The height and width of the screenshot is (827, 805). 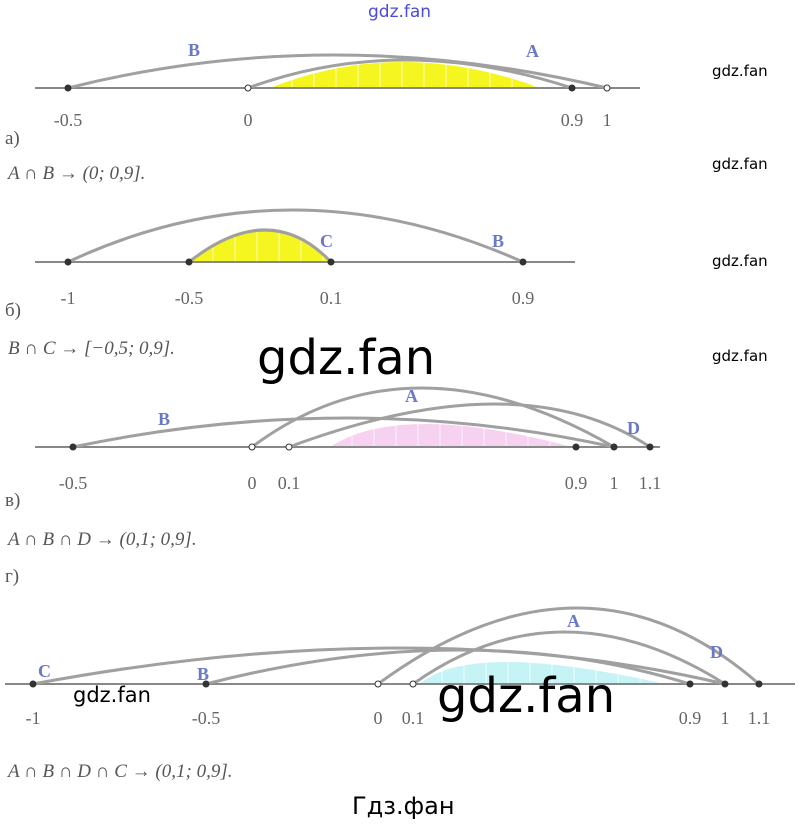 I want to click on part-label-b: б), so click(x=13, y=310).